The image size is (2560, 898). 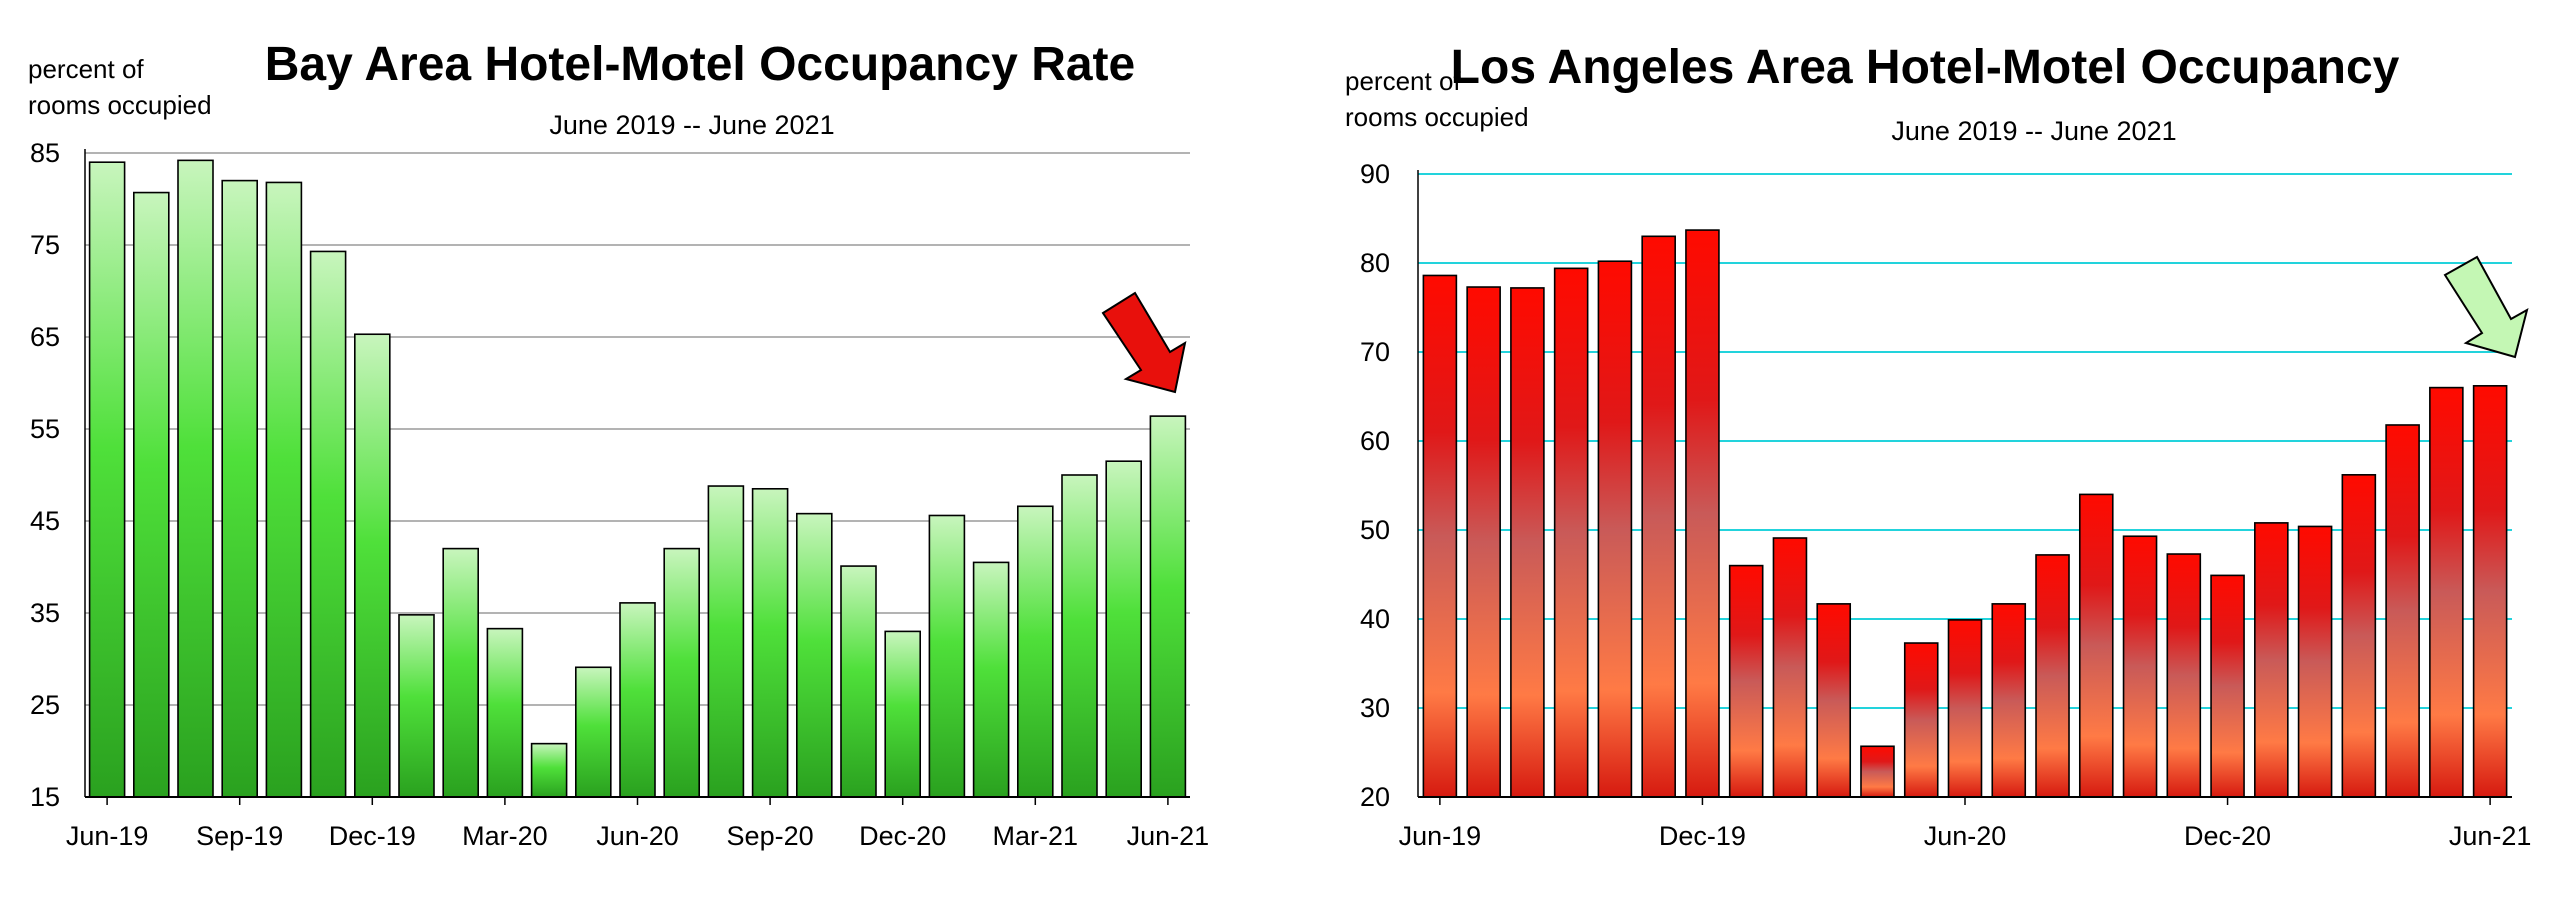 I want to click on y-tick-labels: 15 25 35 45 55 65 75 85, so click(x=45, y=475).